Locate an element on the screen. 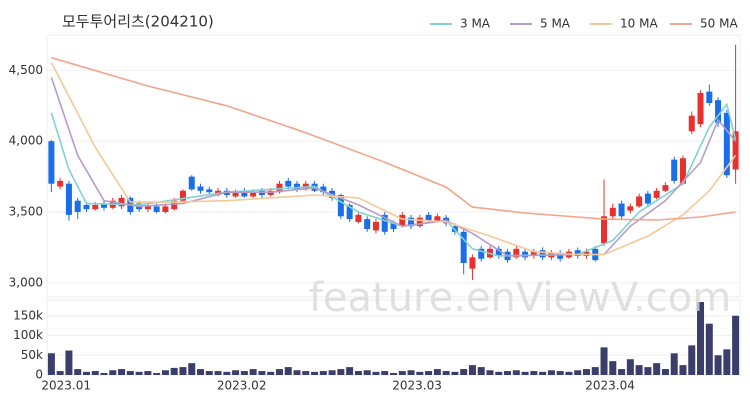 The height and width of the screenshot is (404, 750). legend-label: 50 MA is located at coordinates (719, 24).